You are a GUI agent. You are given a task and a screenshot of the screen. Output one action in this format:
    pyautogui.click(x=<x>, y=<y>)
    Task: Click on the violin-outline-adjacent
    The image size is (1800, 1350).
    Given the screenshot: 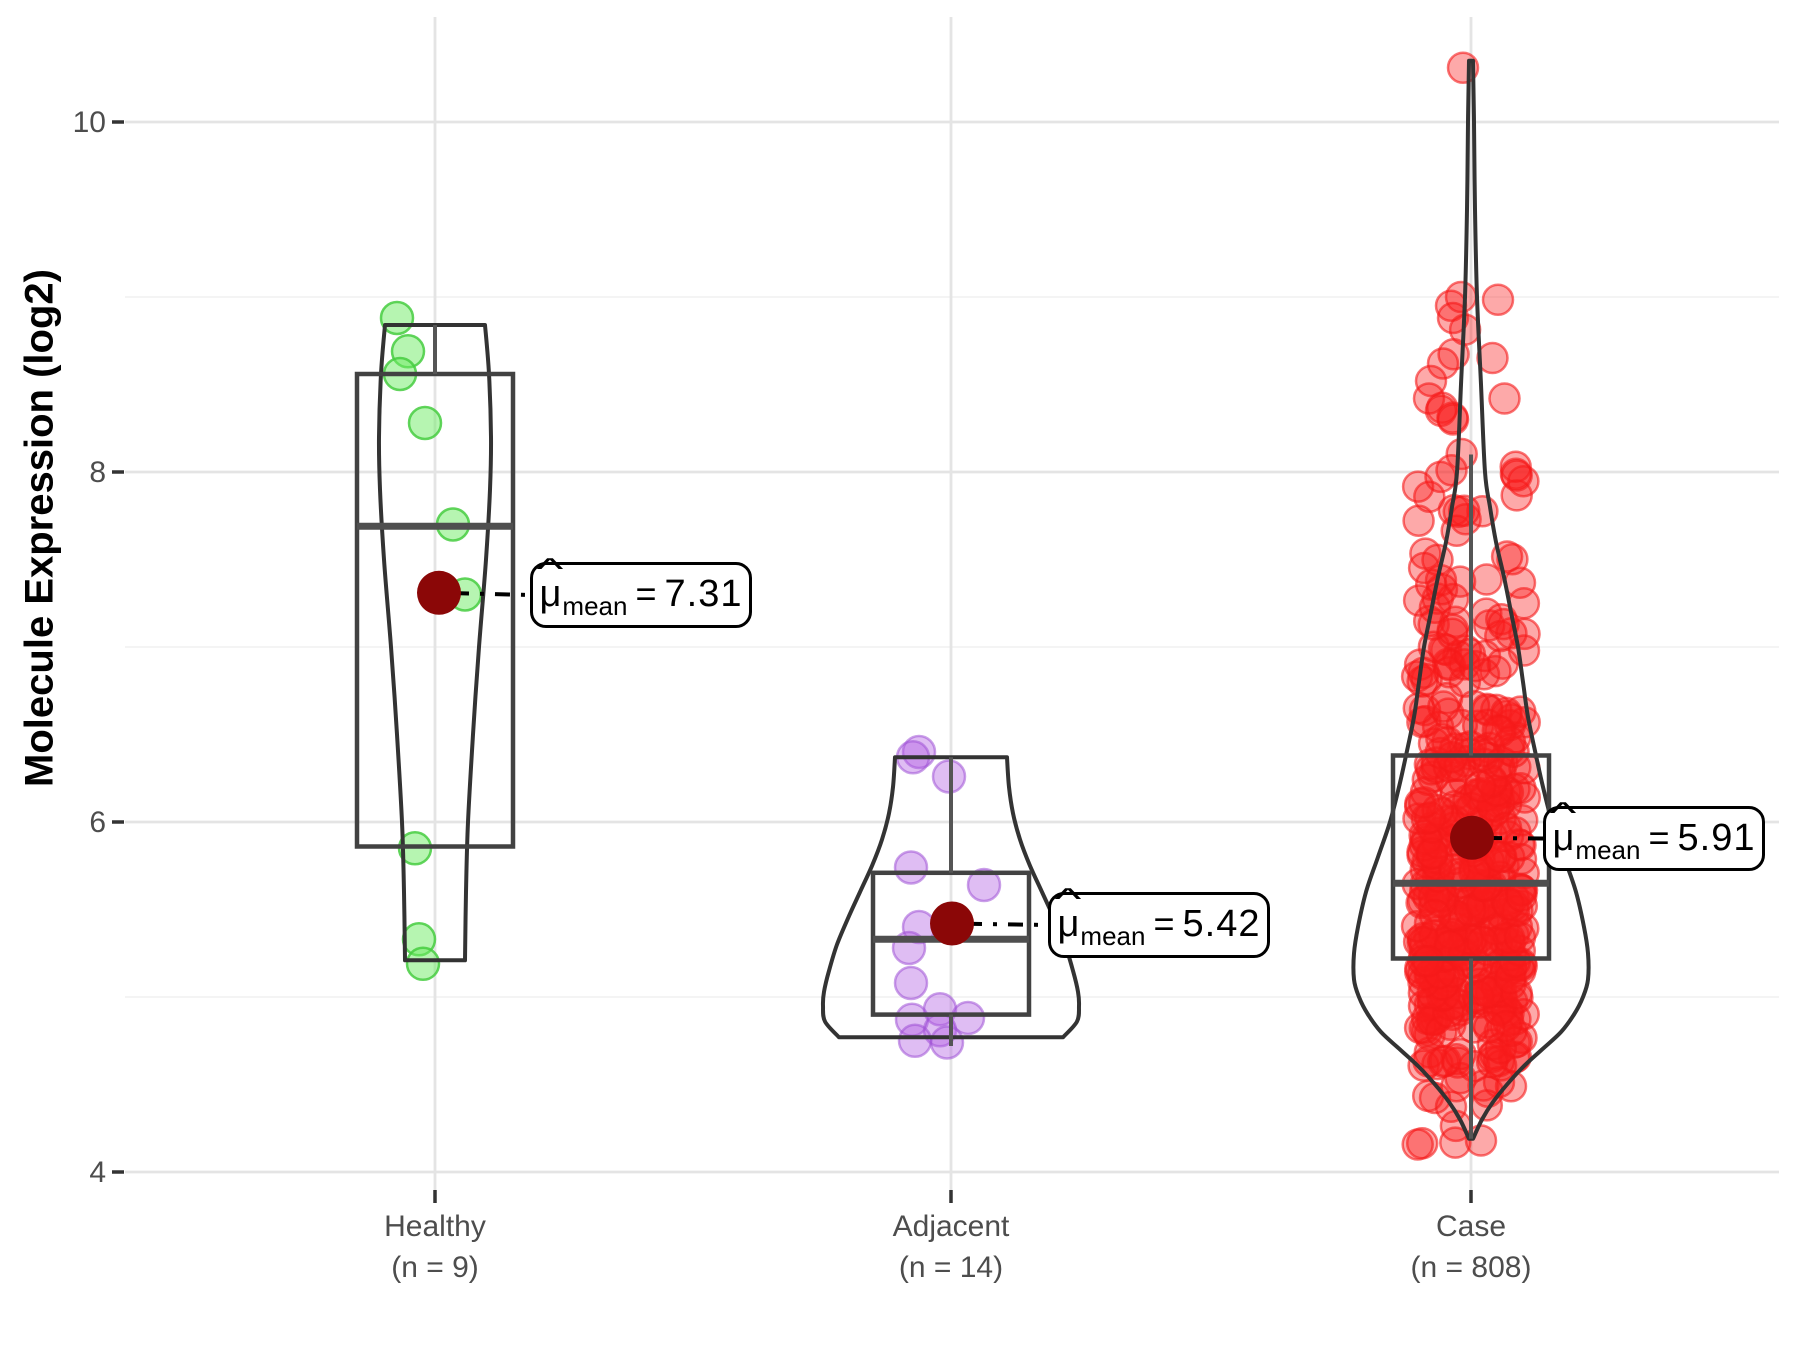 What is the action you would take?
    pyautogui.click(x=951, y=897)
    